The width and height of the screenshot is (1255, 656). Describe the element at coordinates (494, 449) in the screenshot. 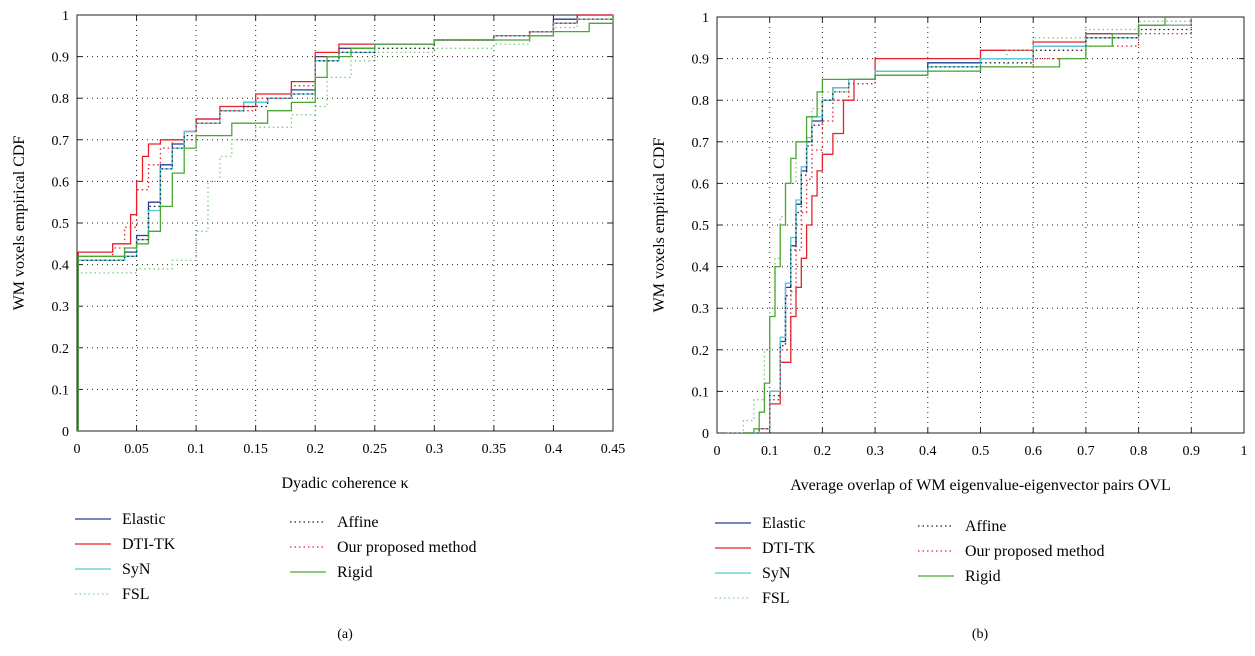

I see `x-tick-label: 0.35` at that location.